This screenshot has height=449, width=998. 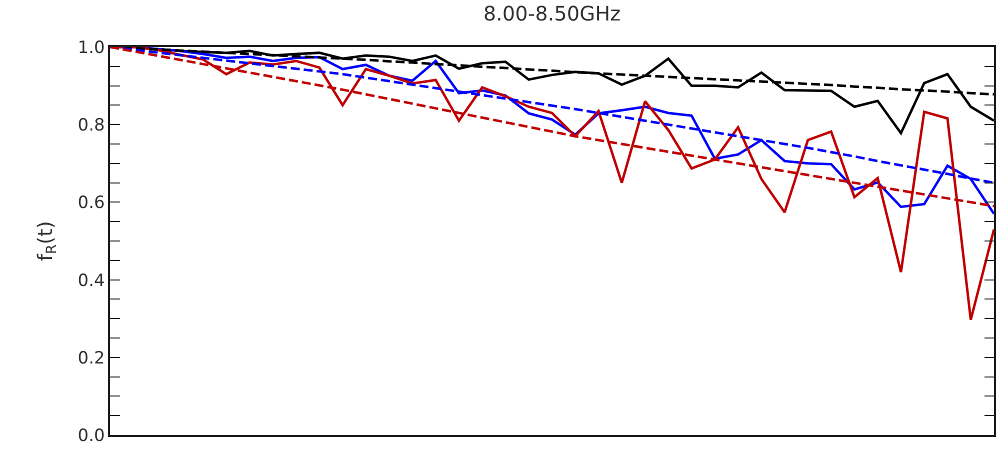 What do you see at coordinates (91, 203) in the screenshot?
I see `y-tick-label: 0.6` at bounding box center [91, 203].